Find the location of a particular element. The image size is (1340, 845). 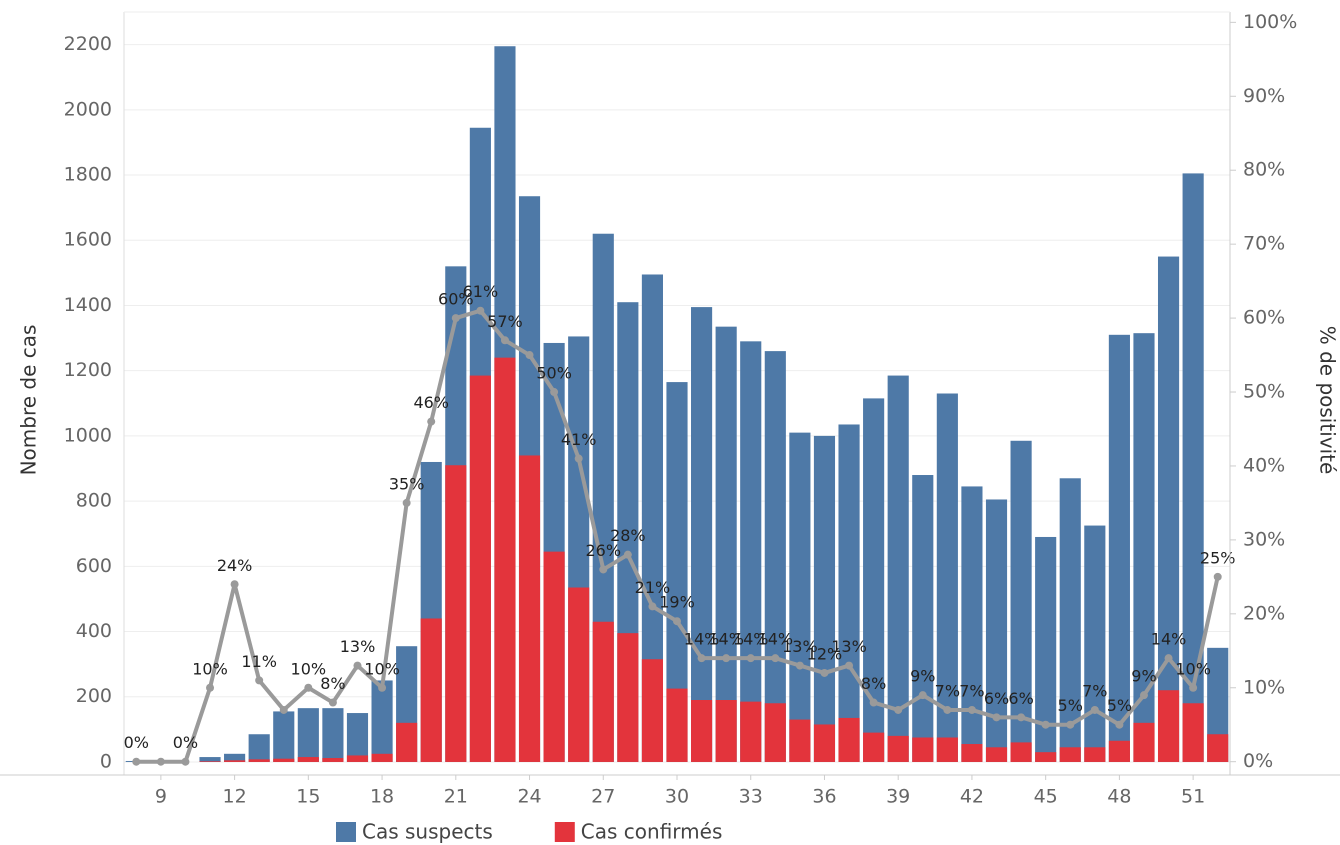

data-label: 35% is located at coordinates (407, 483).